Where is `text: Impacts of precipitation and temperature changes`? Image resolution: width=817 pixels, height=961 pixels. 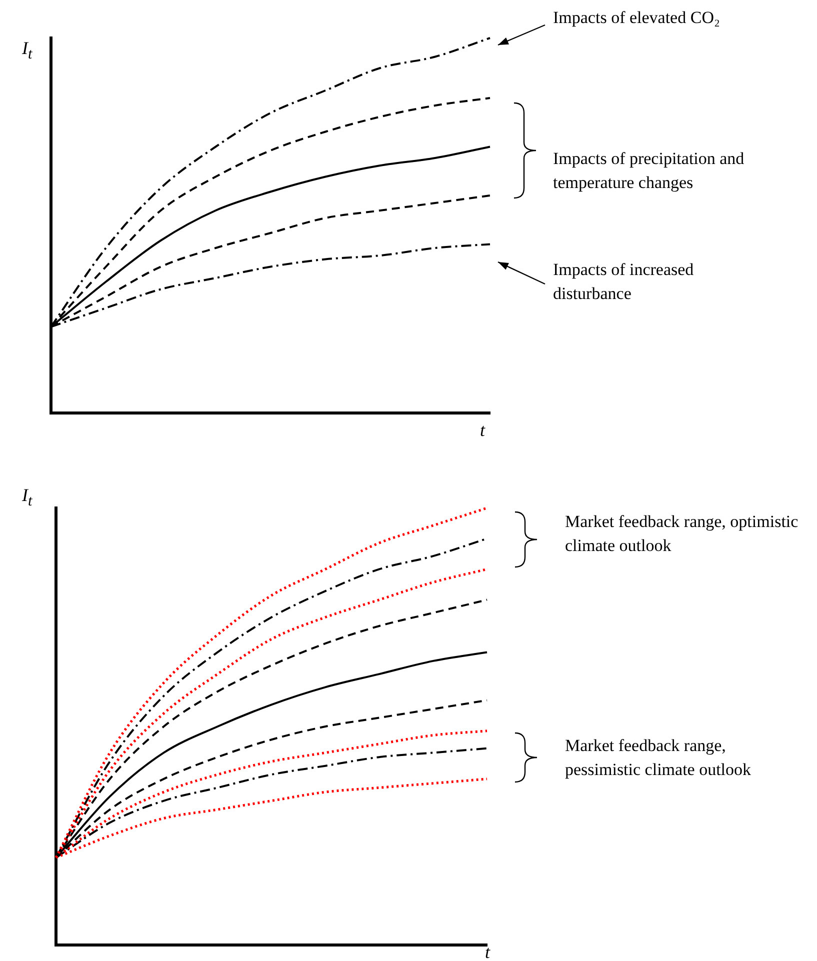 text: Impacts of precipitation and temperature changes is located at coordinates (649, 171).